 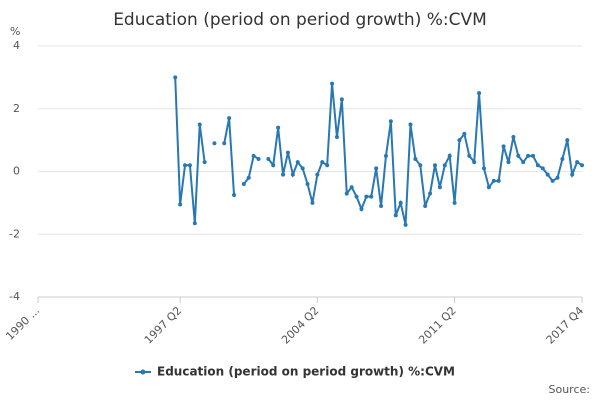 I want to click on y-tick-label: -2, so click(x=14, y=233).